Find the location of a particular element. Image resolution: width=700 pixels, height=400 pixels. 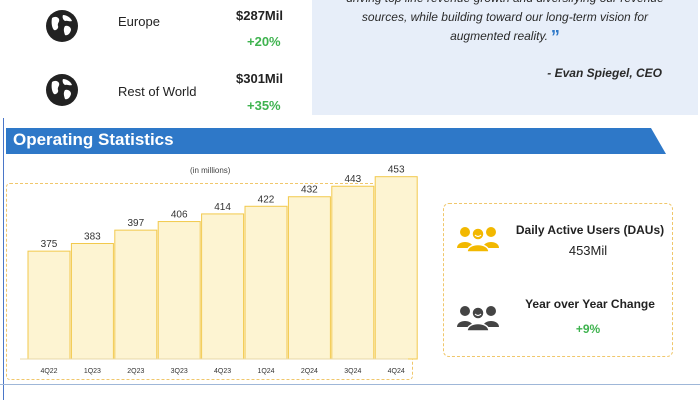

bar-4Q24 is located at coordinates (396, 268).